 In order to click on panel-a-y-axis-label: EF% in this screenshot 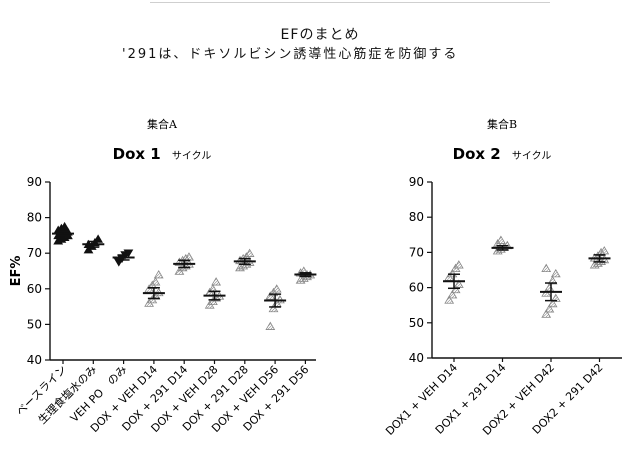, I will do `click(16, 271)`.